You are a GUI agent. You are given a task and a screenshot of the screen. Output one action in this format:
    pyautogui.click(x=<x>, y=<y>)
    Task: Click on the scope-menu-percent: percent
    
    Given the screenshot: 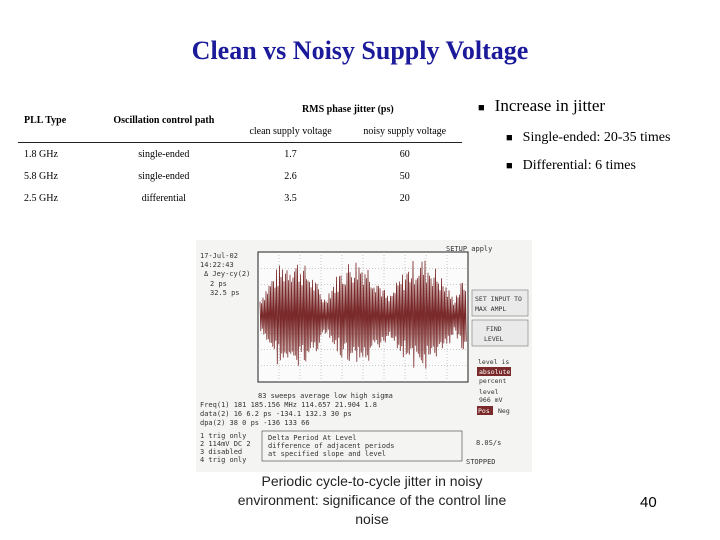 What is the action you would take?
    pyautogui.click(x=492, y=381)
    